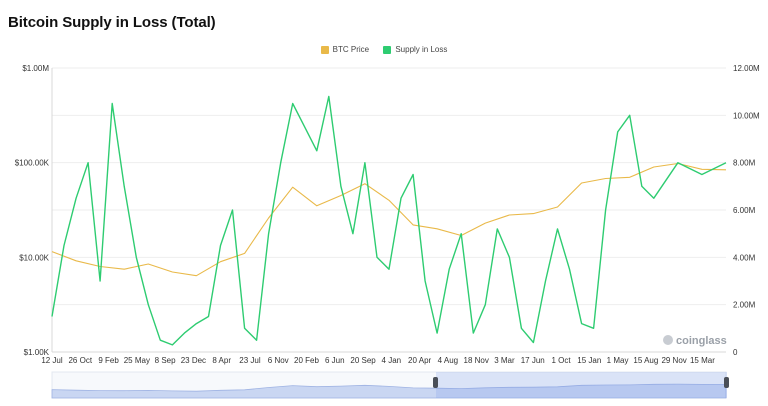  What do you see at coordinates (335, 360) in the screenshot?
I see `x-tick-label: 6 Jun` at bounding box center [335, 360].